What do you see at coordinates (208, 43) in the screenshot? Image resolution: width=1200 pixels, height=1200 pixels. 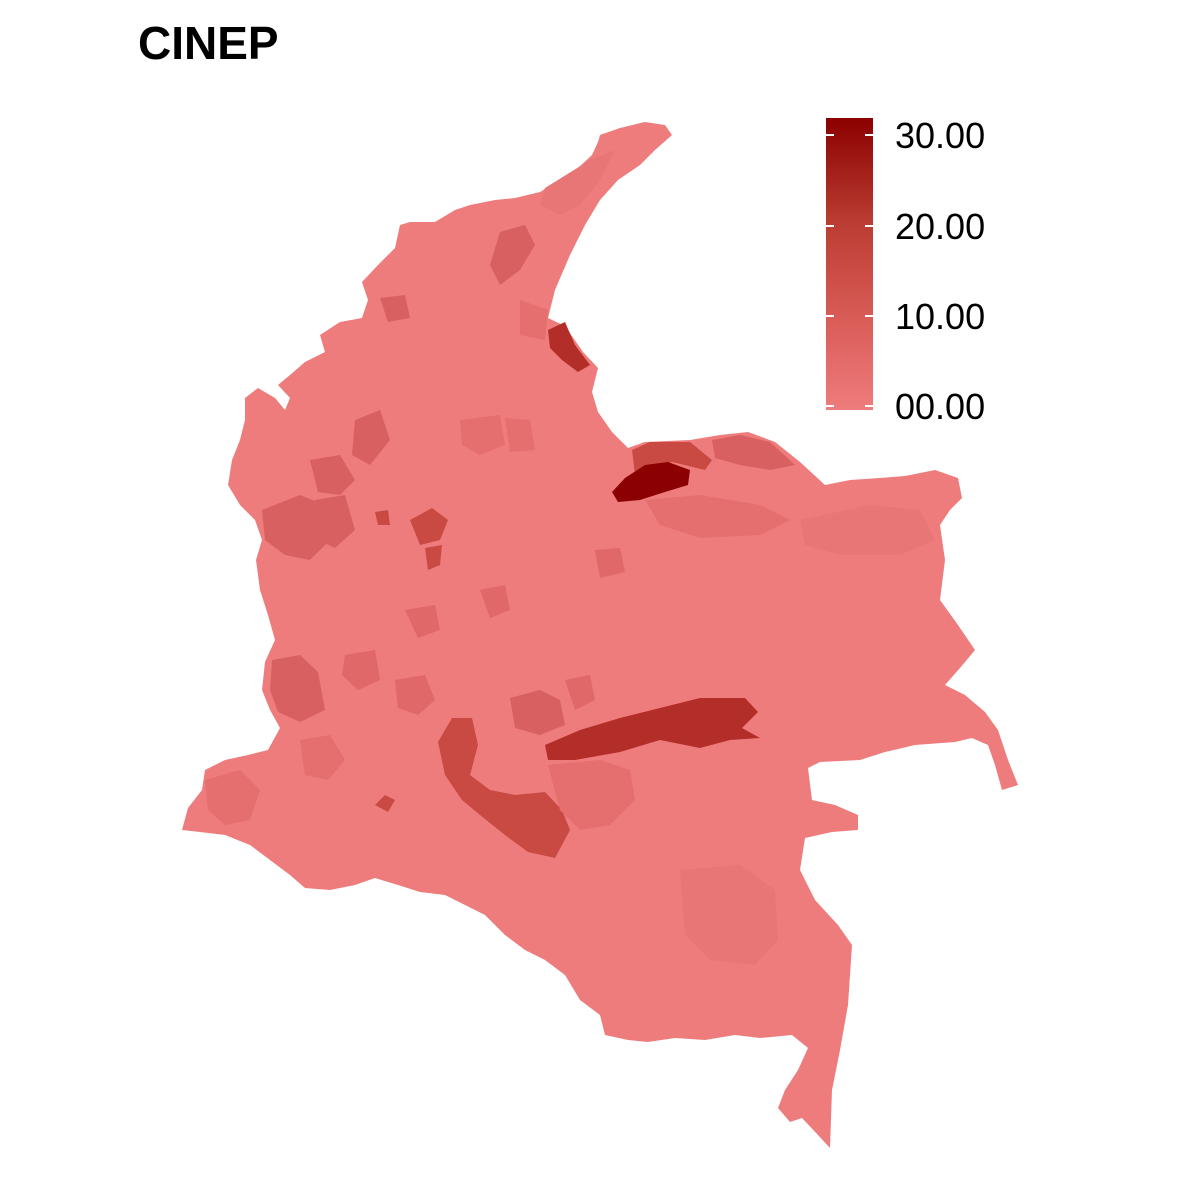 I see `map-title: CINEP` at bounding box center [208, 43].